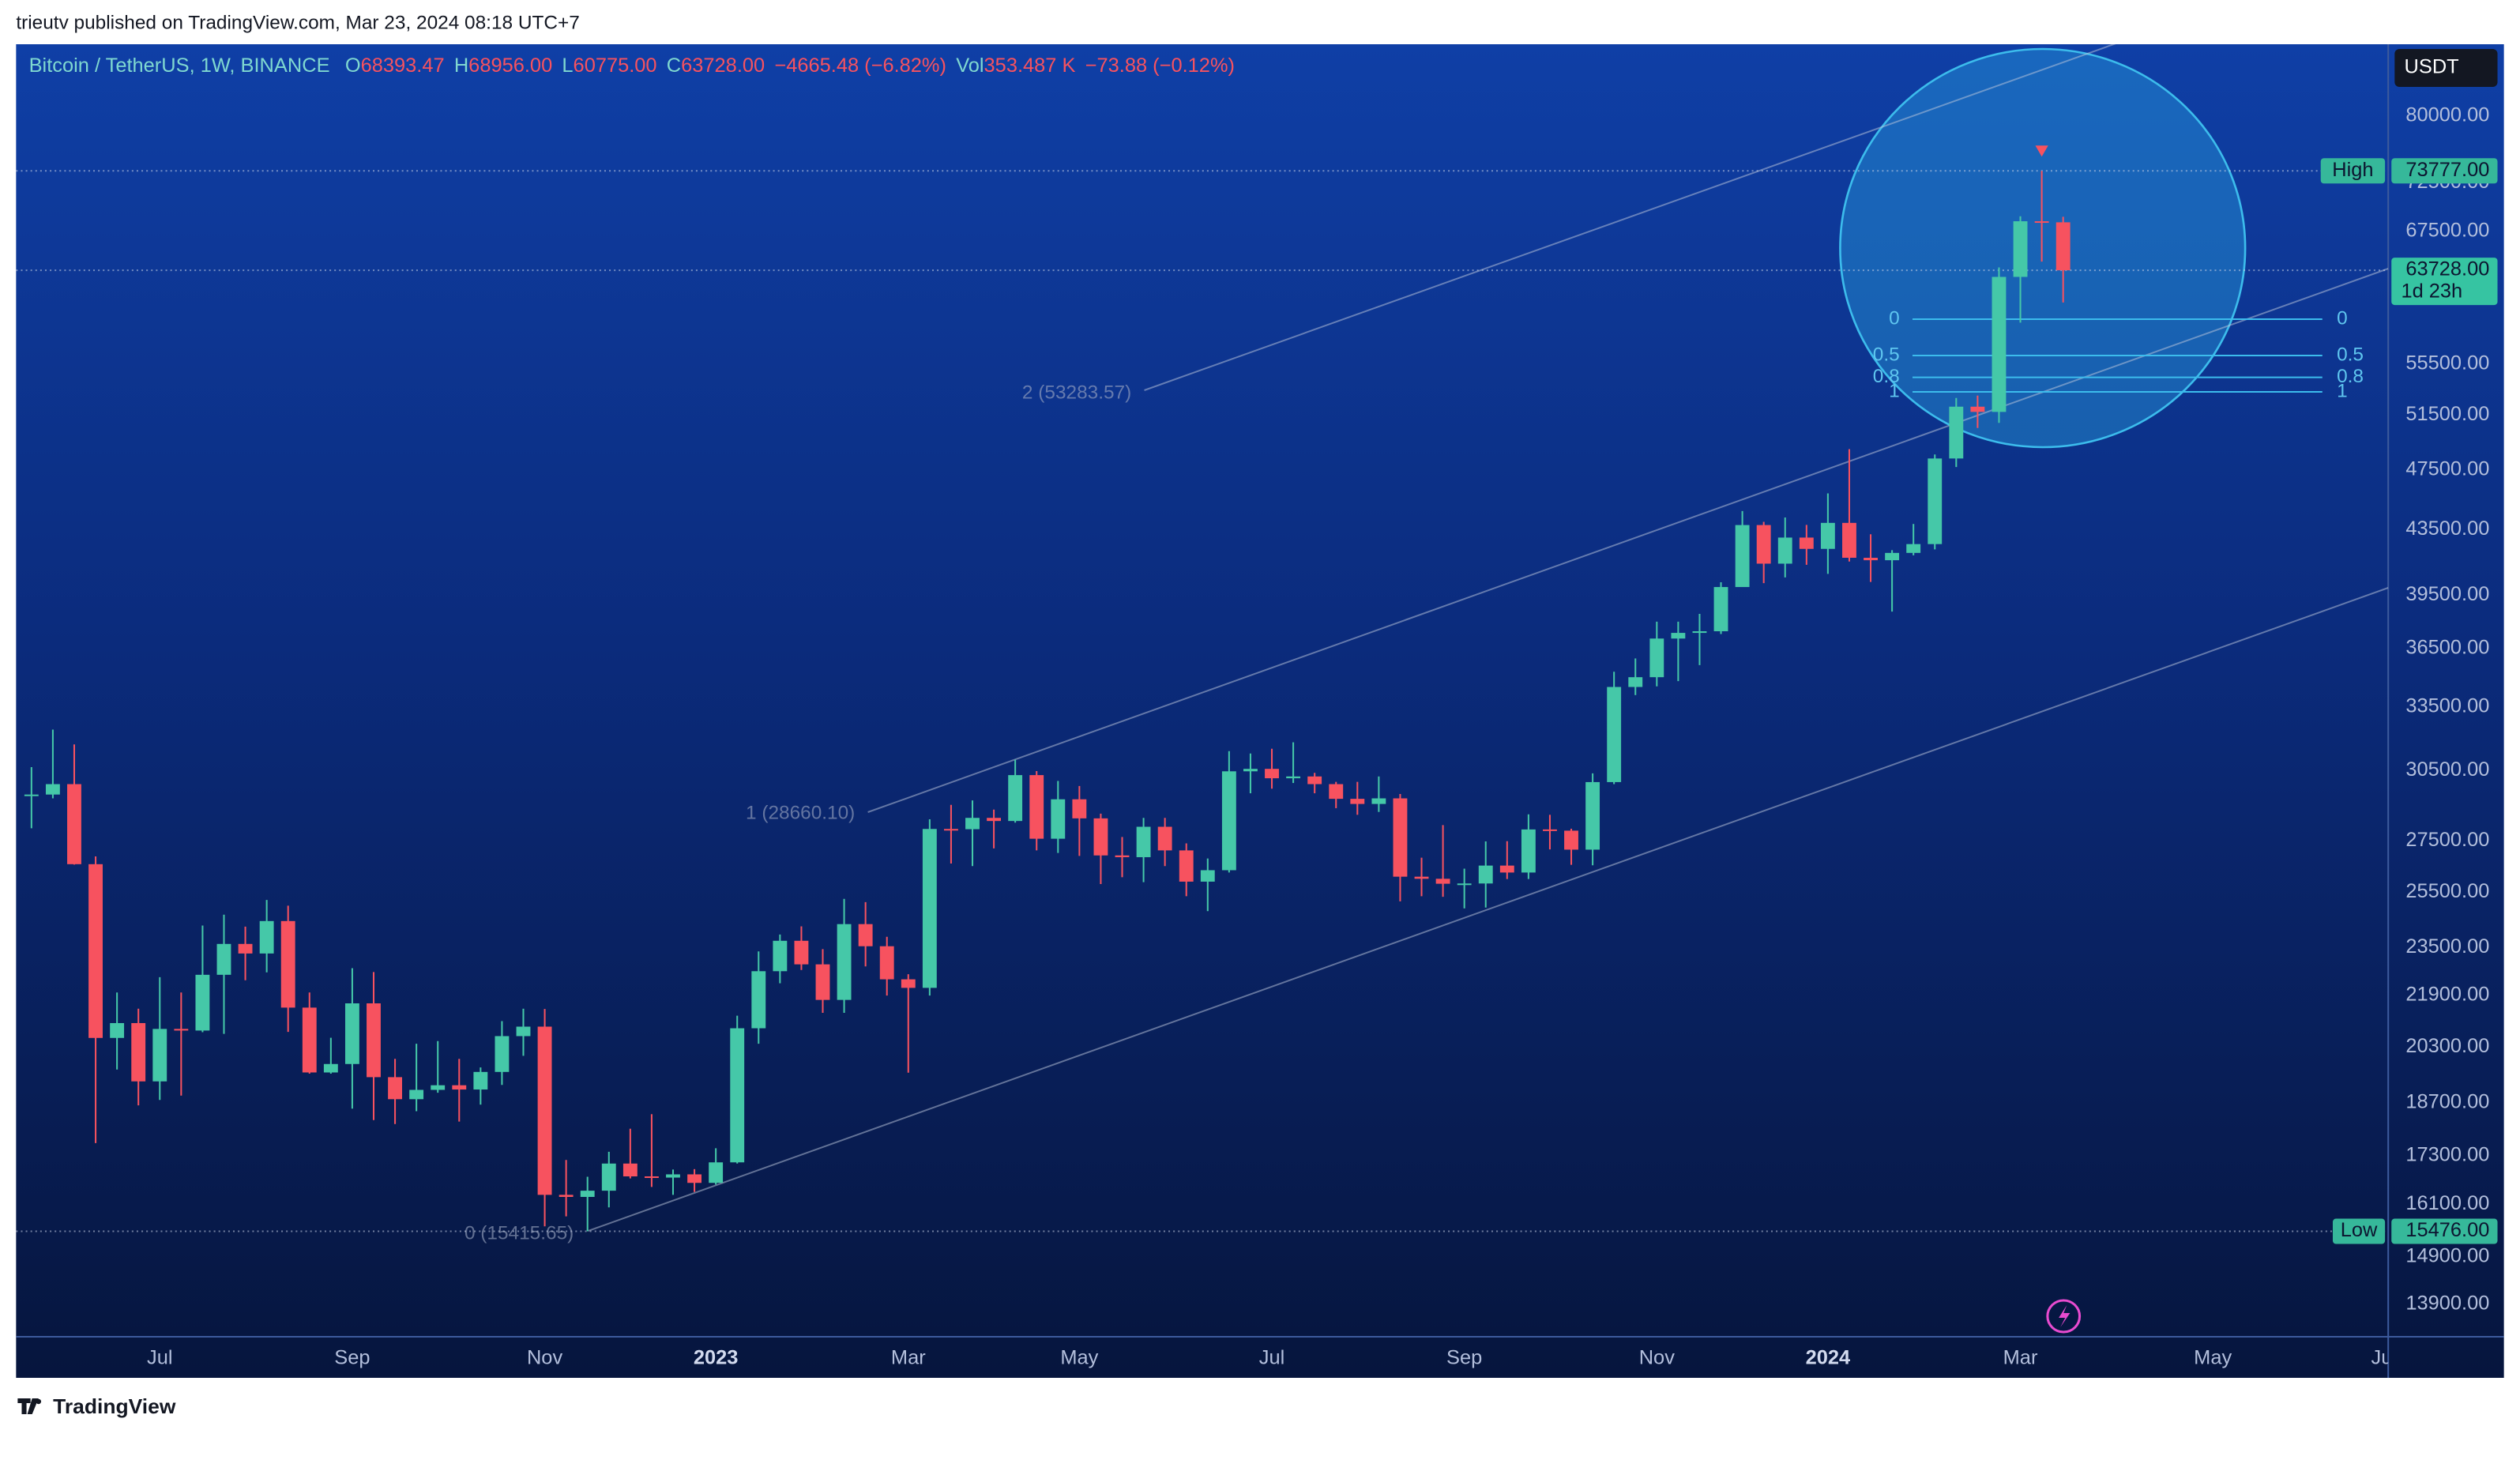 The width and height of the screenshot is (2520, 1460). I want to click on event-icon-bolt, so click(2065, 1316).